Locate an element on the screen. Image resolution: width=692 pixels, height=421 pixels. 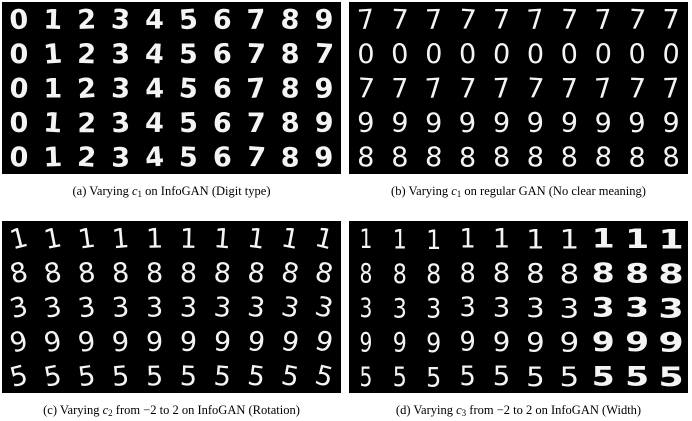
digit-d-r2-c0: 3 is located at coordinates (366, 308).